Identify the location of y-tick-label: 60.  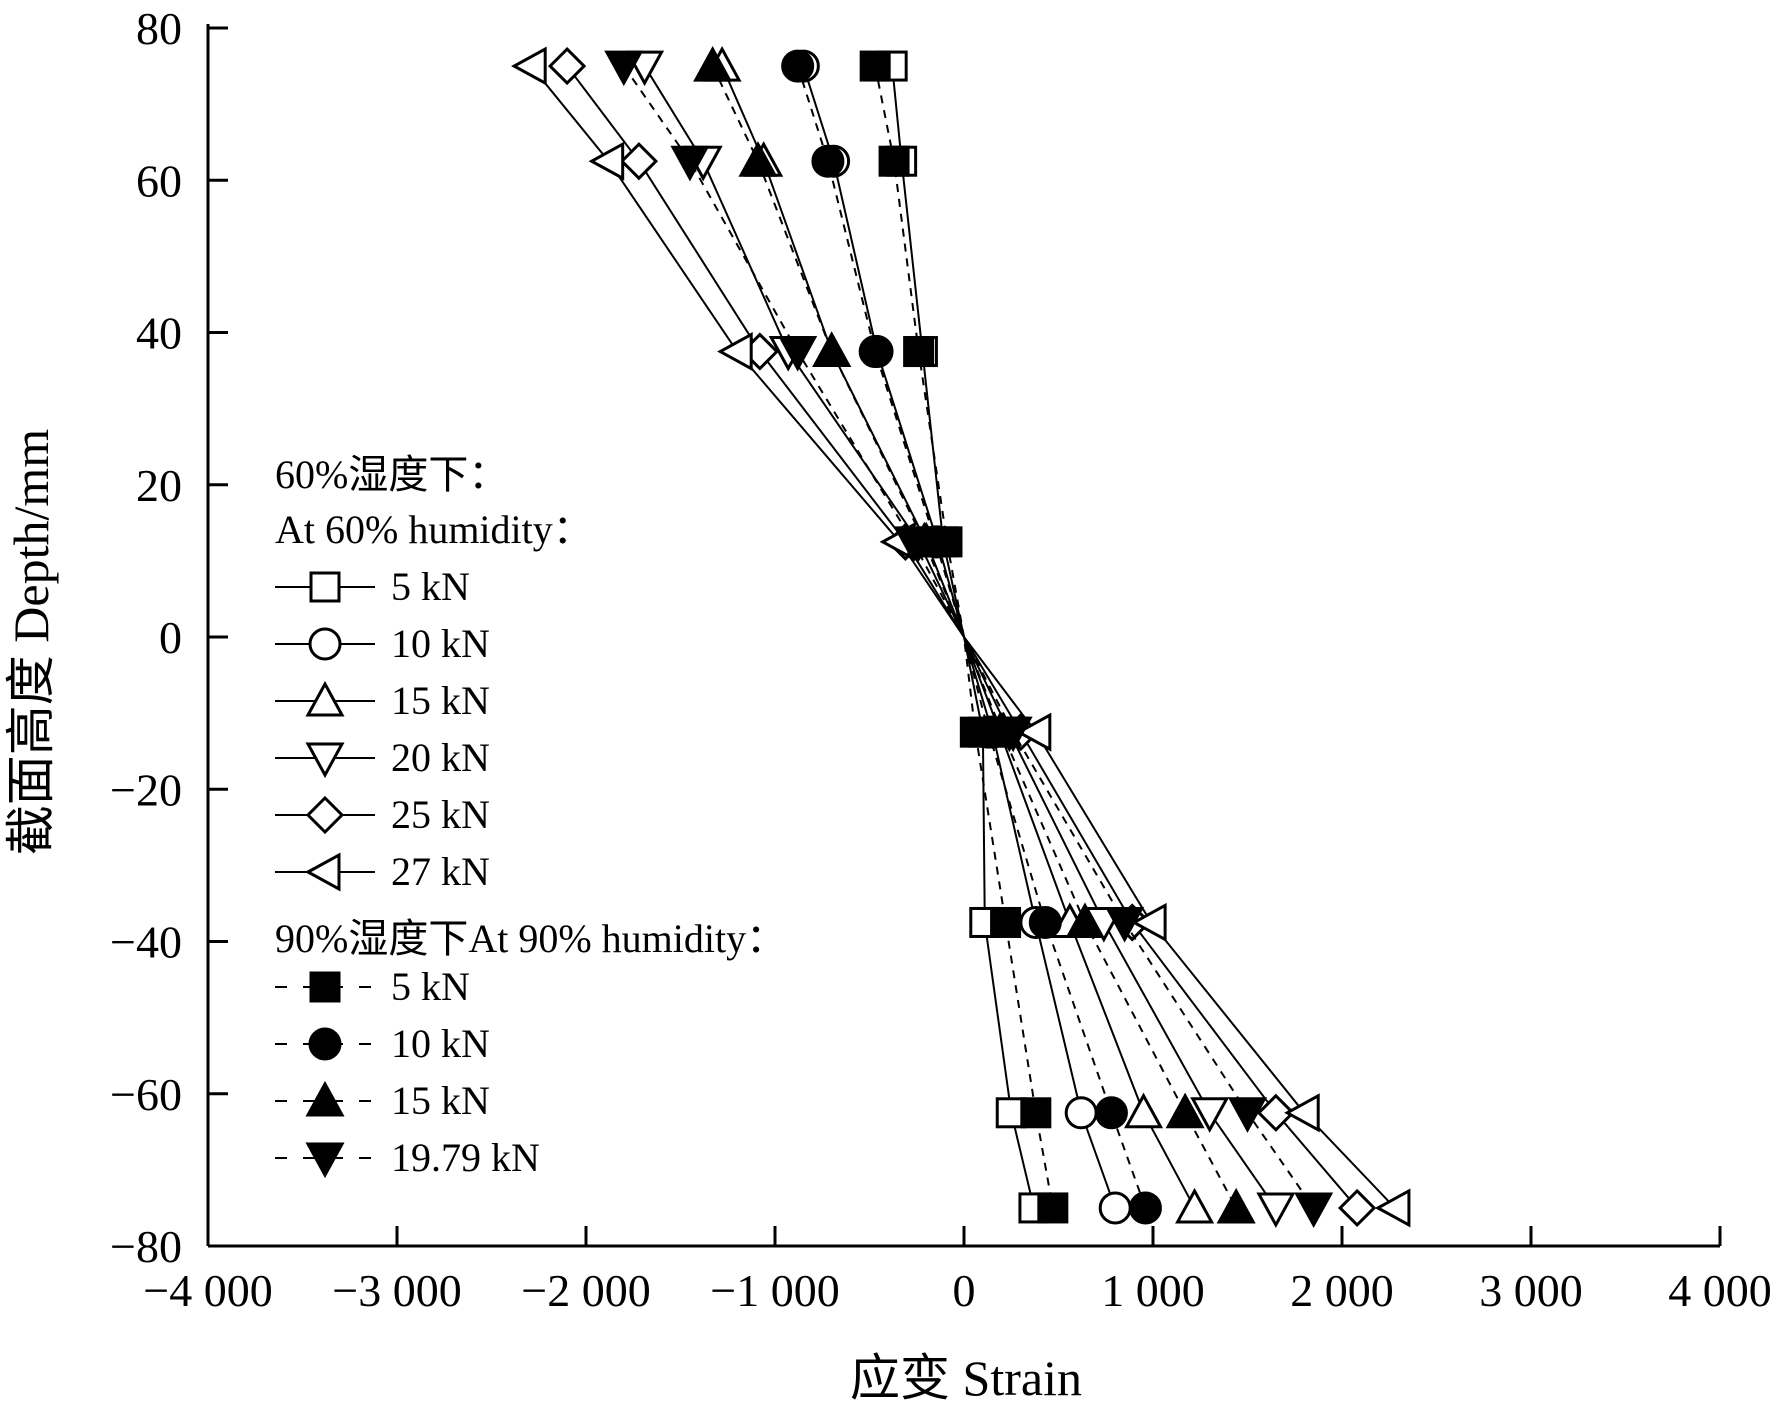
(159, 180).